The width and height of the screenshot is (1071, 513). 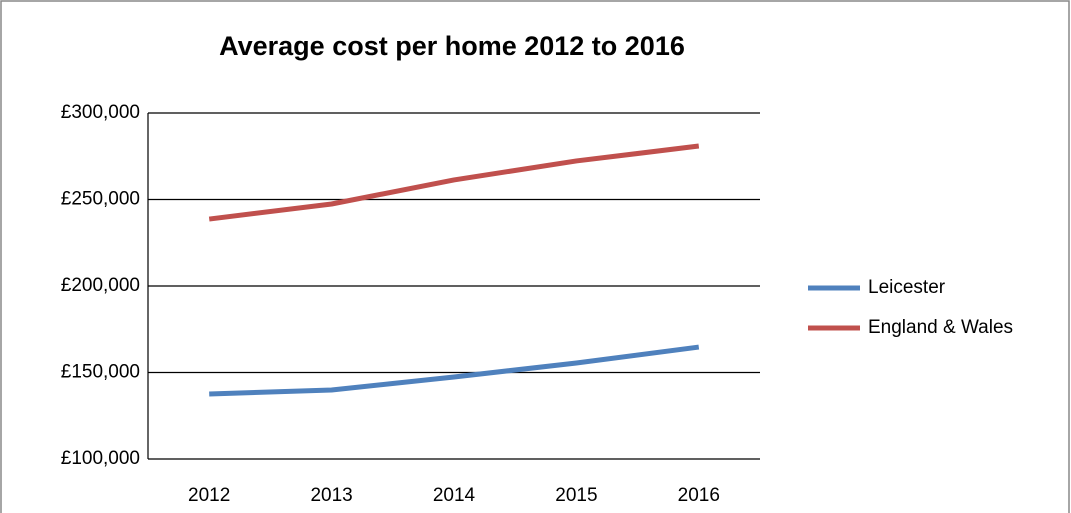 What do you see at coordinates (100, 285) in the screenshot?
I see `y-tick-label: £200,000` at bounding box center [100, 285].